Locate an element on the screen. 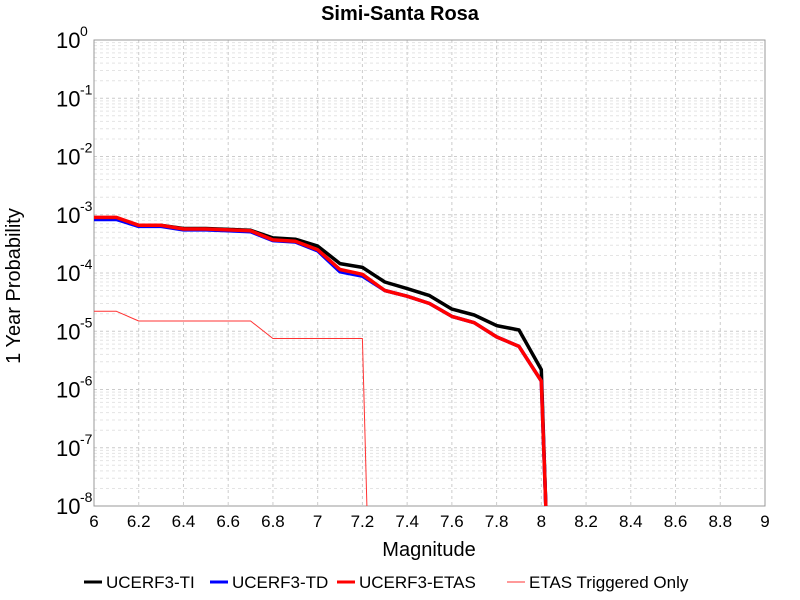 This screenshot has width=800, height=600. y-tick-exponent: -8 is located at coordinates (86, 497).